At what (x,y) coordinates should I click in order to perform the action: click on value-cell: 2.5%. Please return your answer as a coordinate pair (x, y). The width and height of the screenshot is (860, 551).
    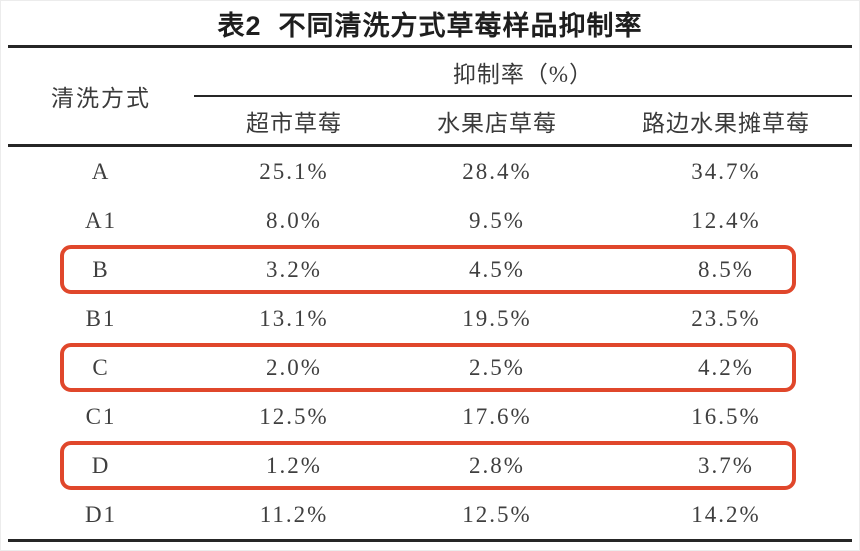
    Looking at the image, I should click on (497, 367).